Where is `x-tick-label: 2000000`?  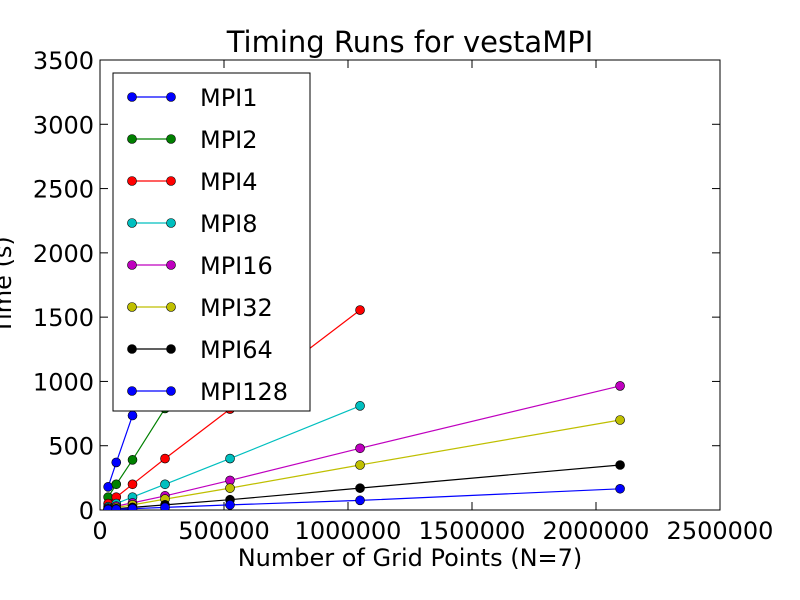 x-tick-label: 2000000 is located at coordinates (596, 531).